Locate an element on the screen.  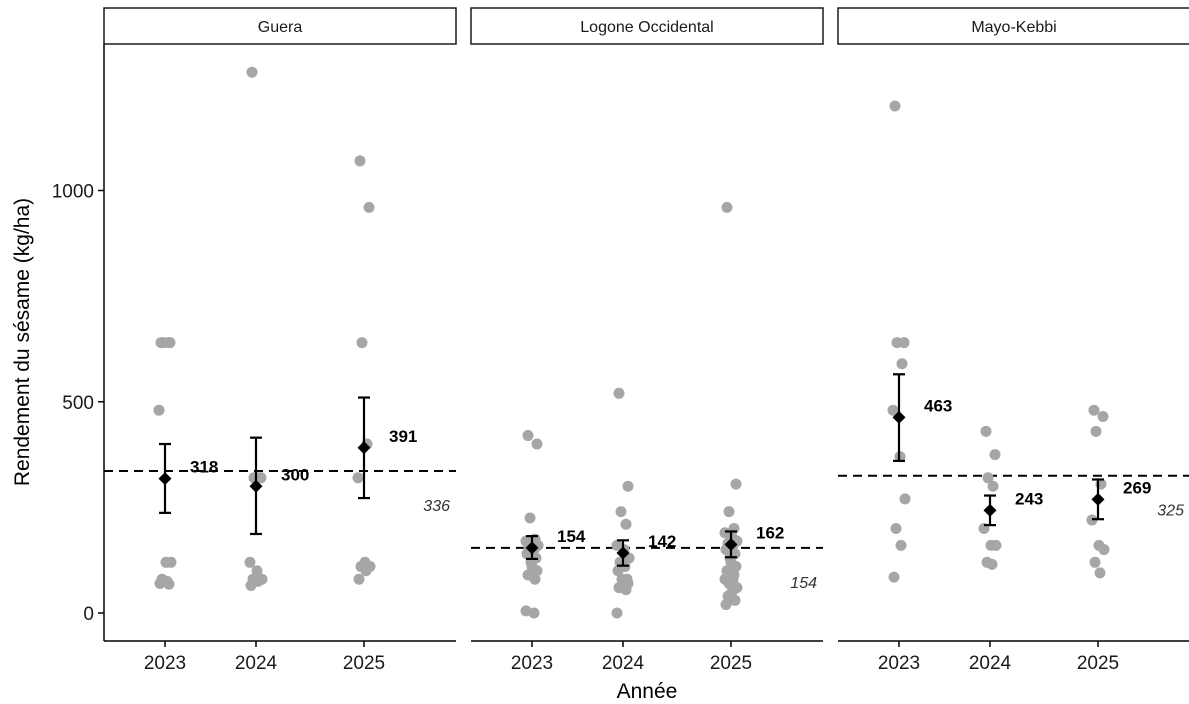
year-group-2025: 2025 162 is located at coordinates (747, 437).